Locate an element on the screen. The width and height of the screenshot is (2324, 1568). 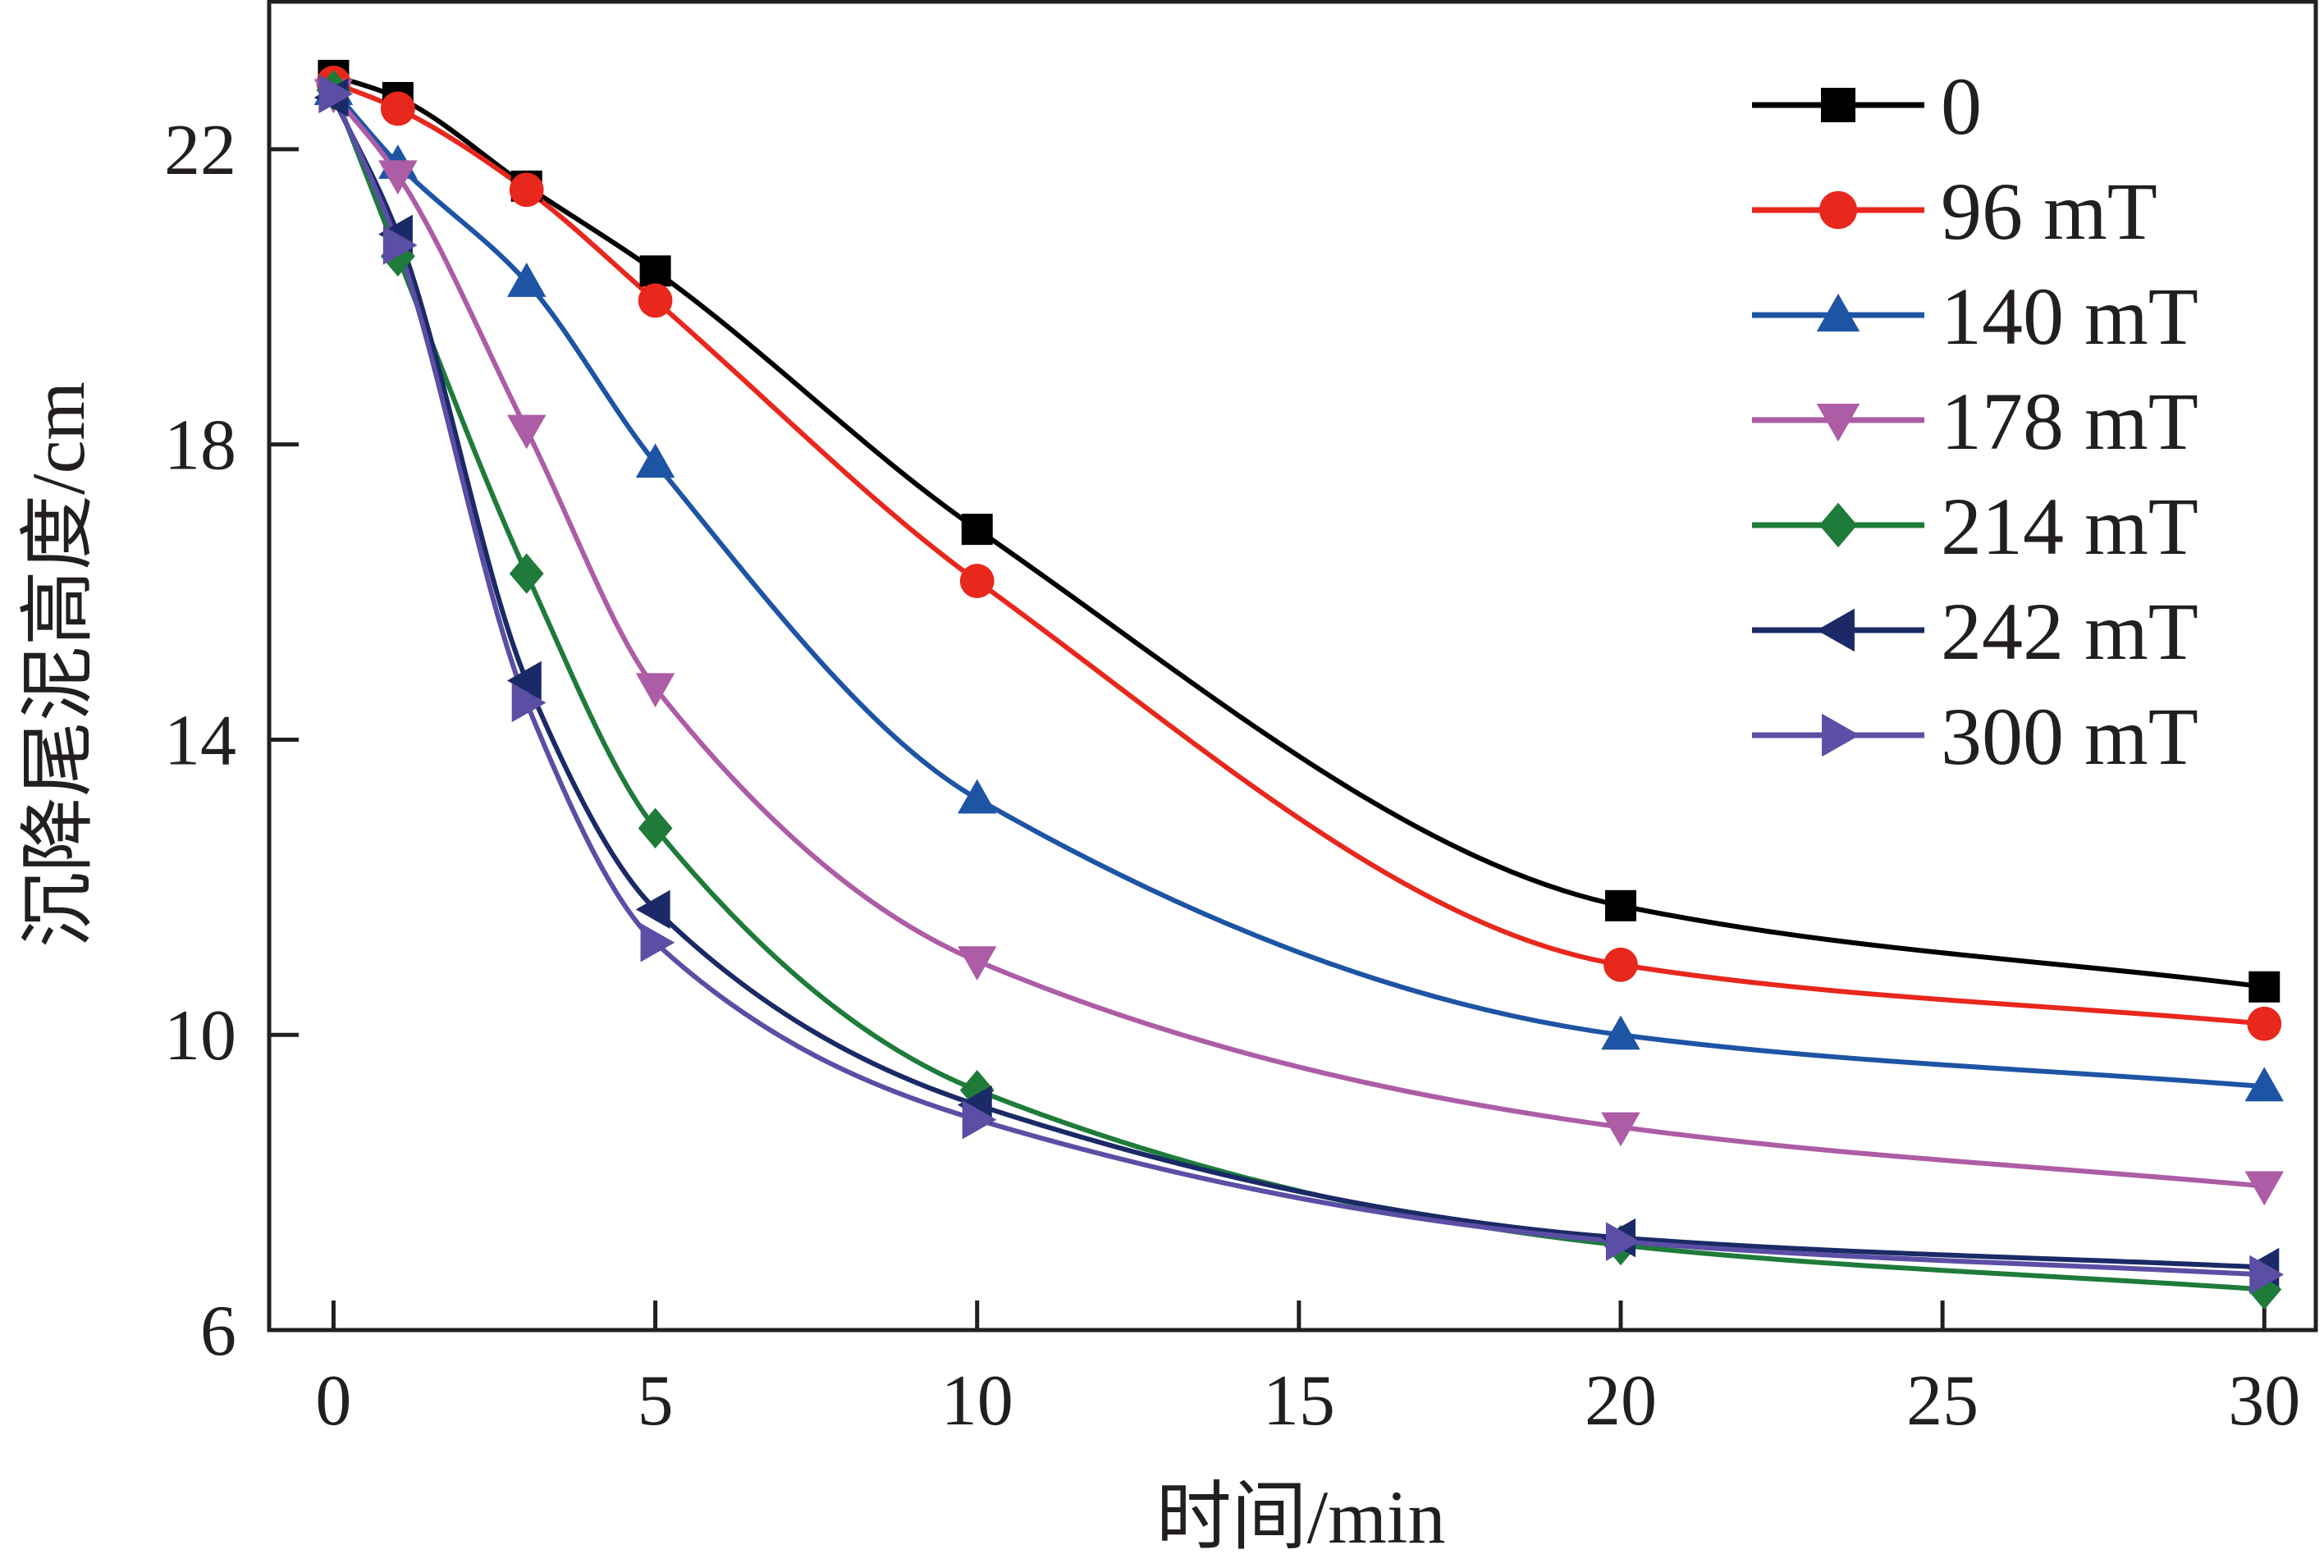
y-tick-label: 14 is located at coordinates (200, 740).